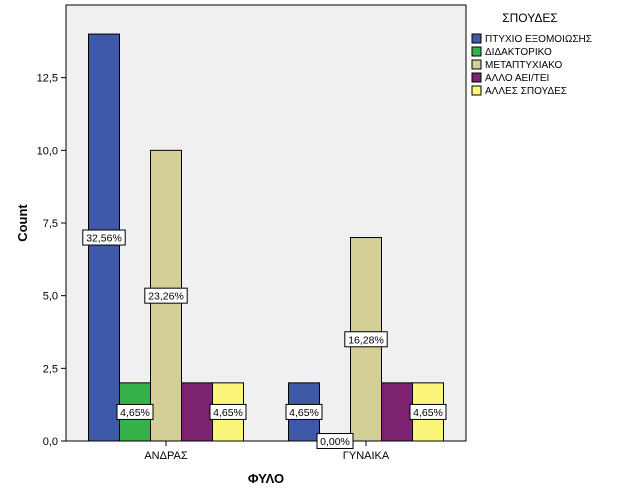  I want to click on legend-title: ΣΠΟΥΔΕΣ, so click(530, 18).